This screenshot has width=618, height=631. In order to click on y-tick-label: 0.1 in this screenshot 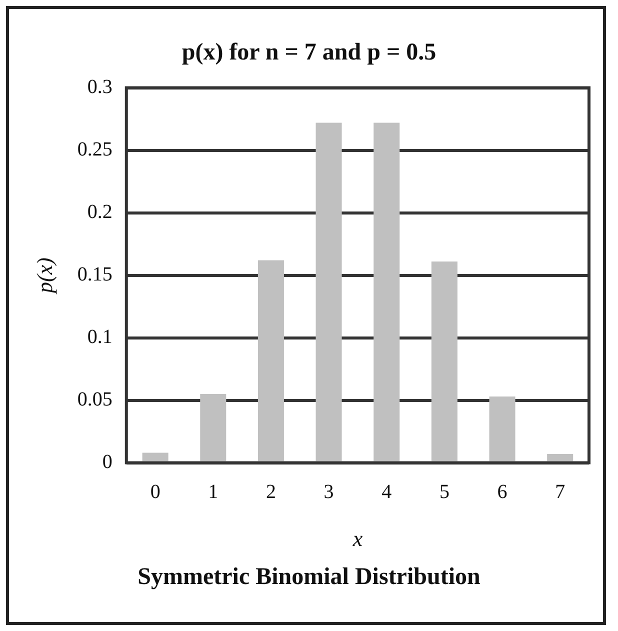, I will do `click(99, 337)`.